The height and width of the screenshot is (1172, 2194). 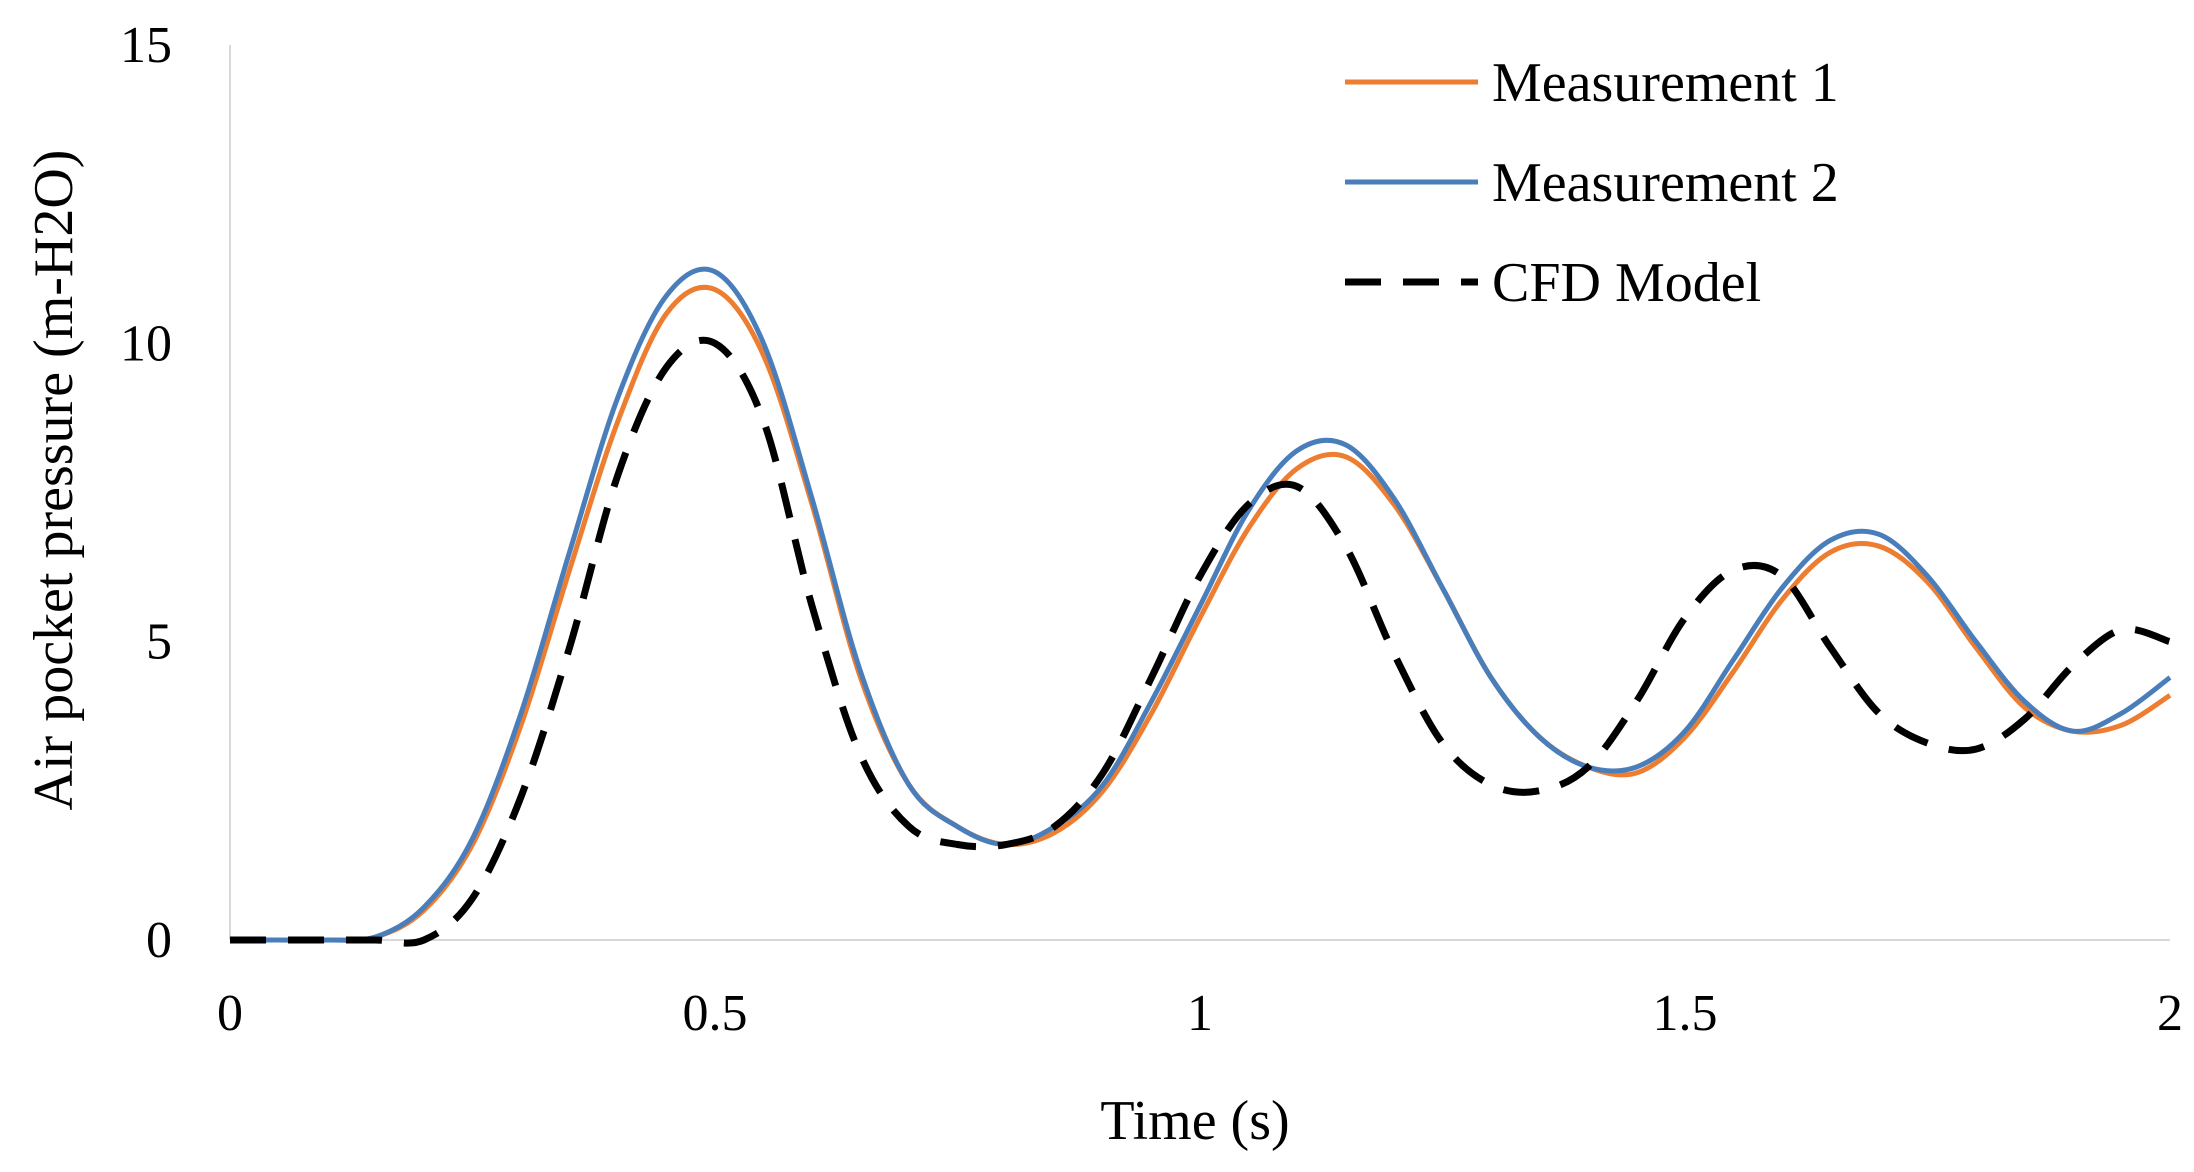 I want to click on y-tick-label: 5, so click(x=159, y=642).